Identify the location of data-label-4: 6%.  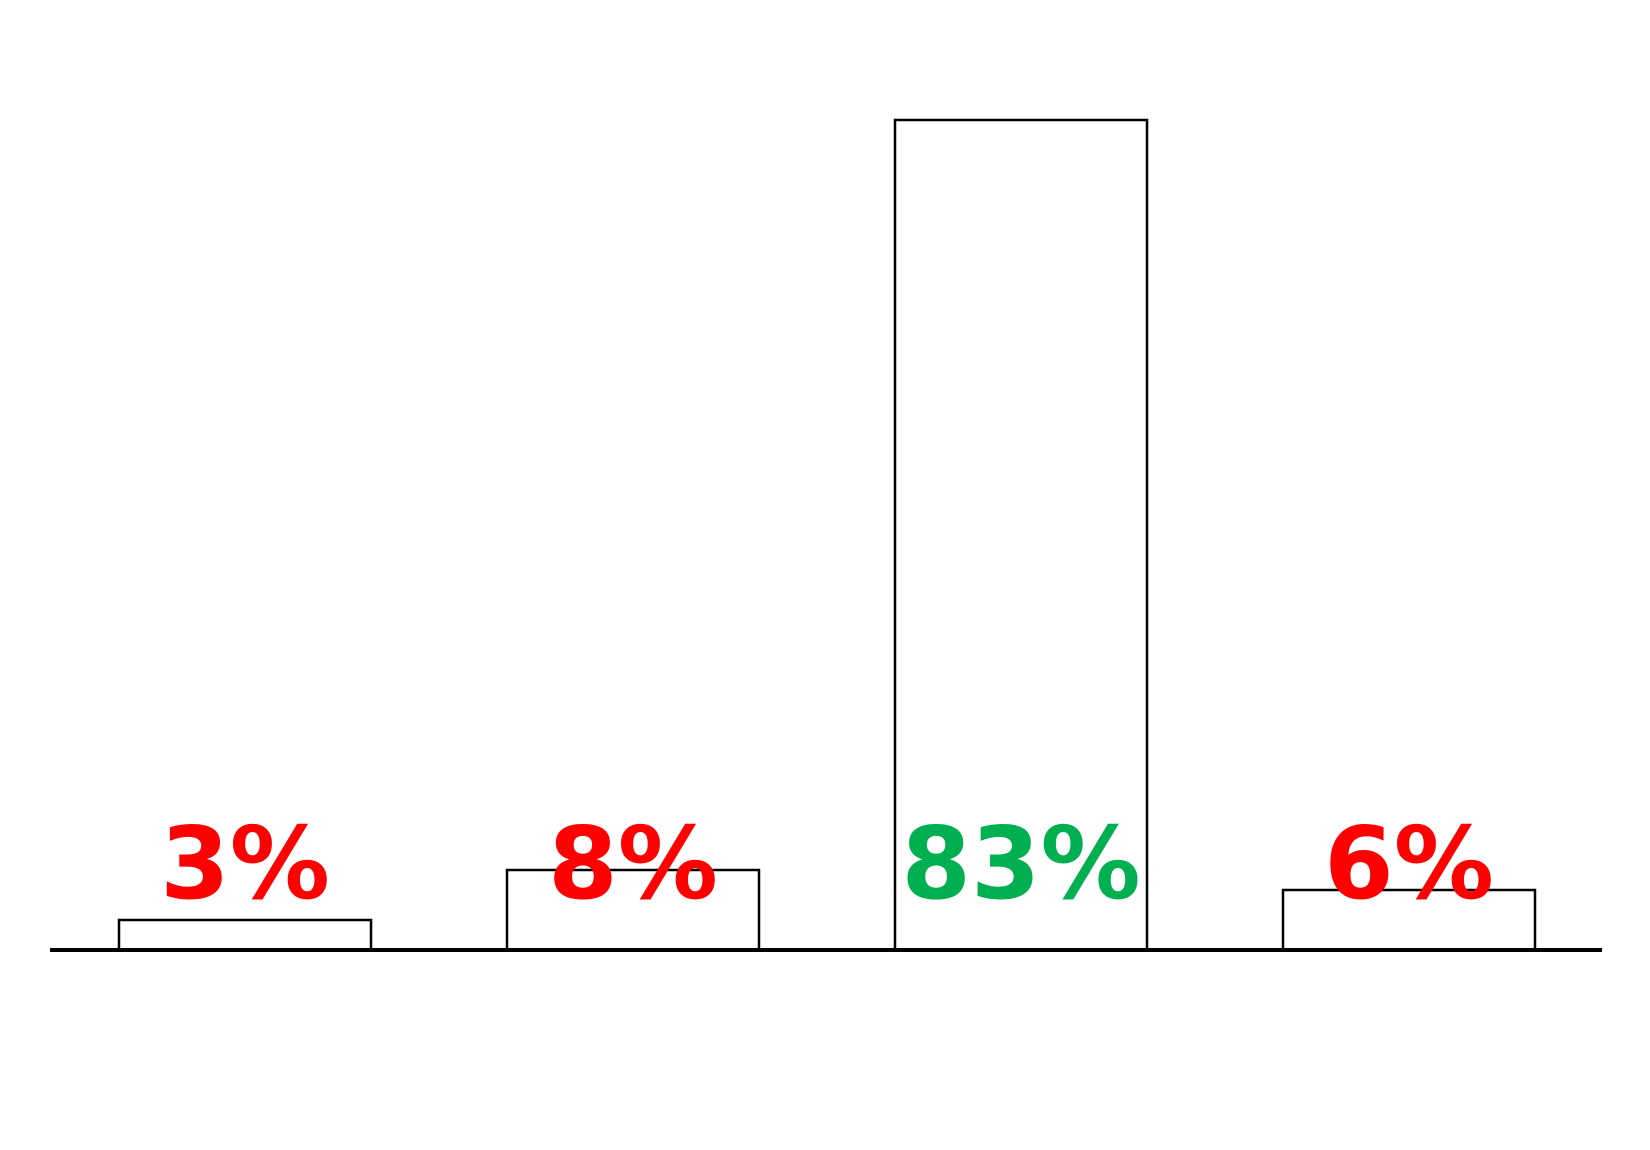
(1409, 863).